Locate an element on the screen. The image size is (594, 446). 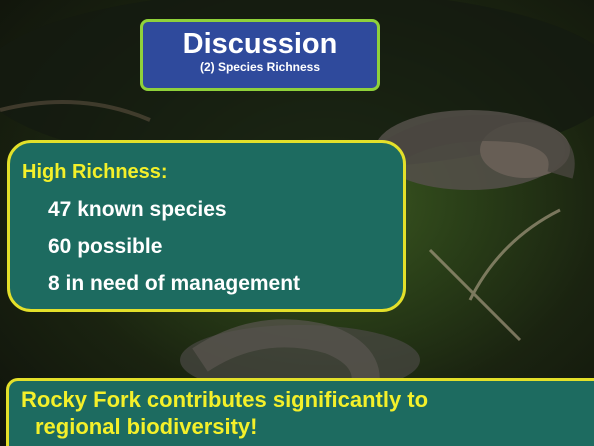
conclusion-line: regional biodiversity! is located at coordinates (146, 426).